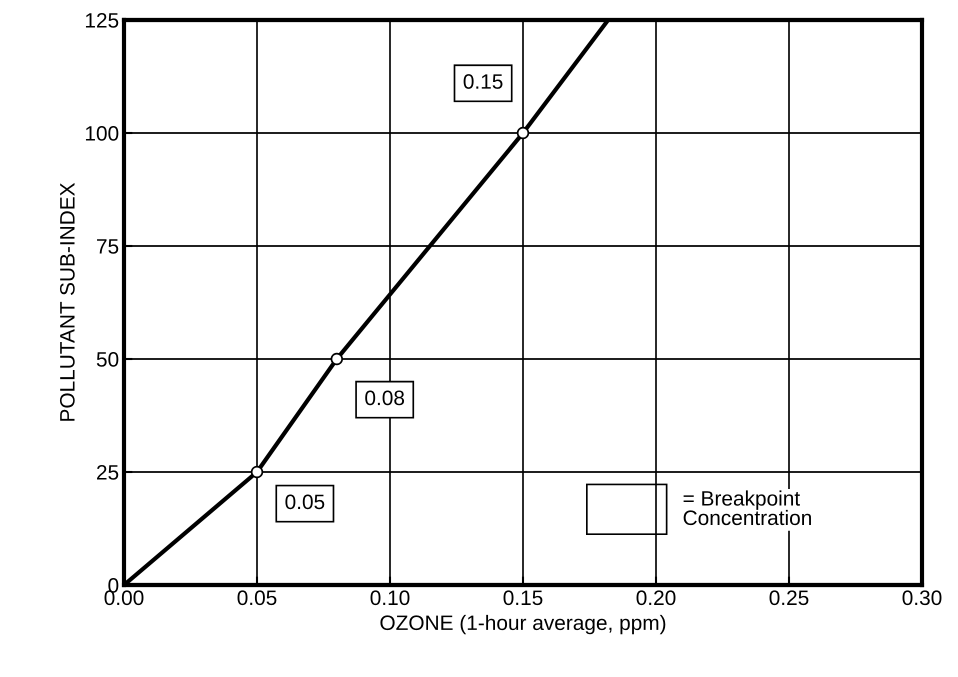 The image size is (958, 677). I want to click on y-tick-label: 50, so click(107, 359).